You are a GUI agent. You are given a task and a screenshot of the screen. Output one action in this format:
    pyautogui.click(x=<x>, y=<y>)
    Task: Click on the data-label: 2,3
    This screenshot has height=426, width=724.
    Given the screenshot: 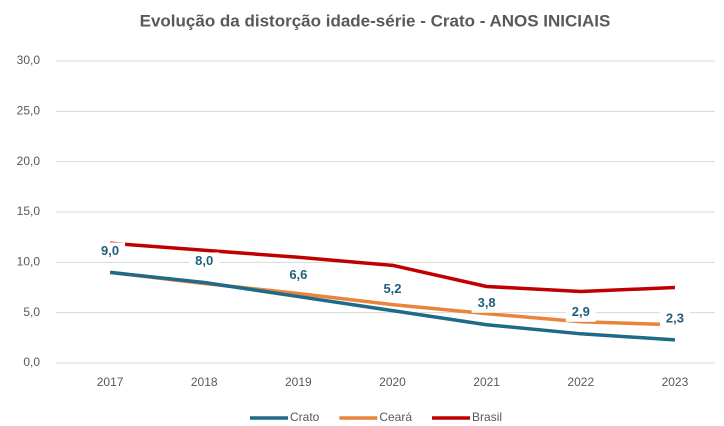 What is the action you would take?
    pyautogui.click(x=675, y=317)
    